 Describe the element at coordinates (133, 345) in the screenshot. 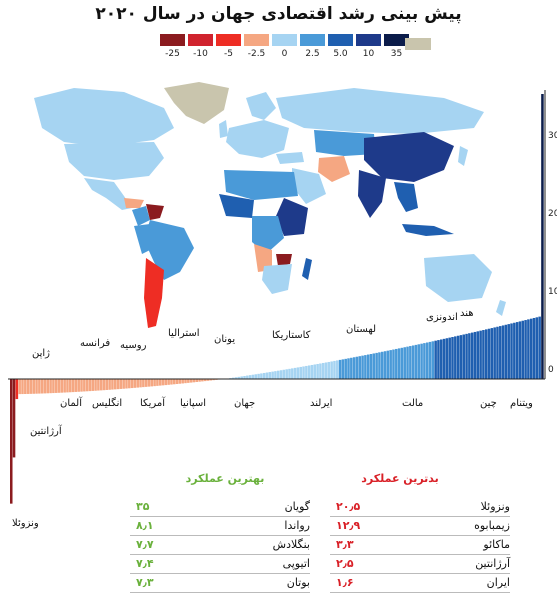

I see `country-label: روسیه` at that location.